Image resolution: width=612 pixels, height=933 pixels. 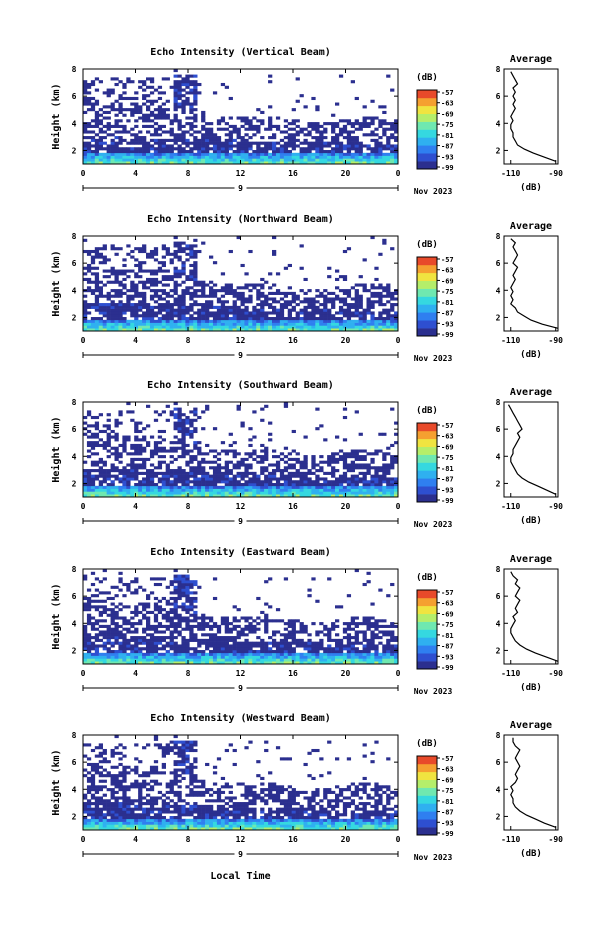 What do you see at coordinates (240, 116) in the screenshot?
I see `heatmap-cells` at bounding box center [240, 116].